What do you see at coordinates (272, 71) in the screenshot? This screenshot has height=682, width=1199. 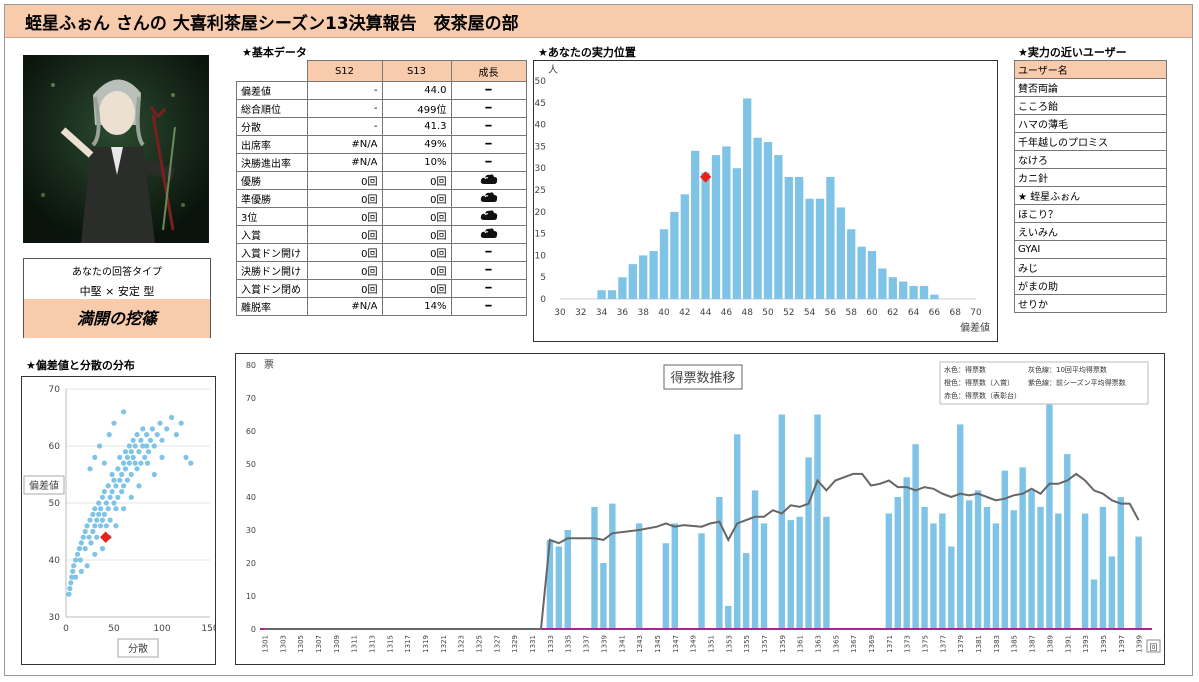 I see `stats-header-blank` at bounding box center [272, 71].